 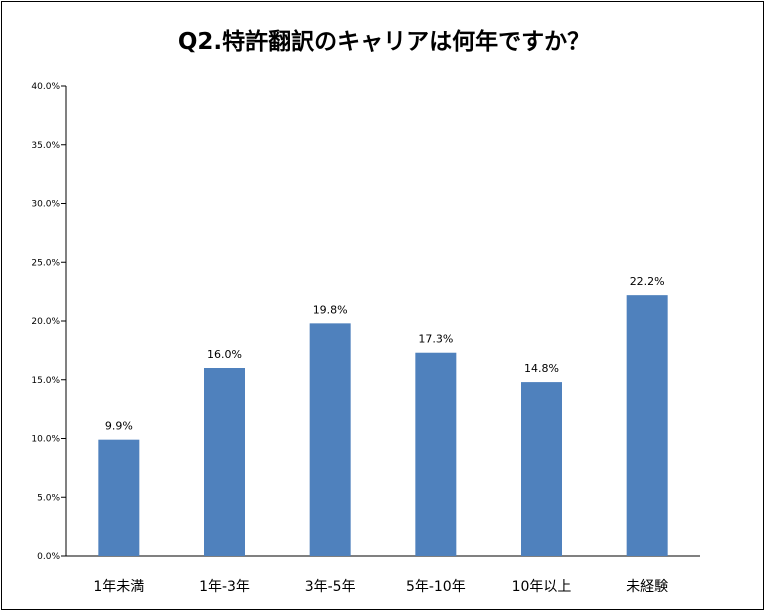 I want to click on x-tick-label: 未経験, so click(x=647, y=587).